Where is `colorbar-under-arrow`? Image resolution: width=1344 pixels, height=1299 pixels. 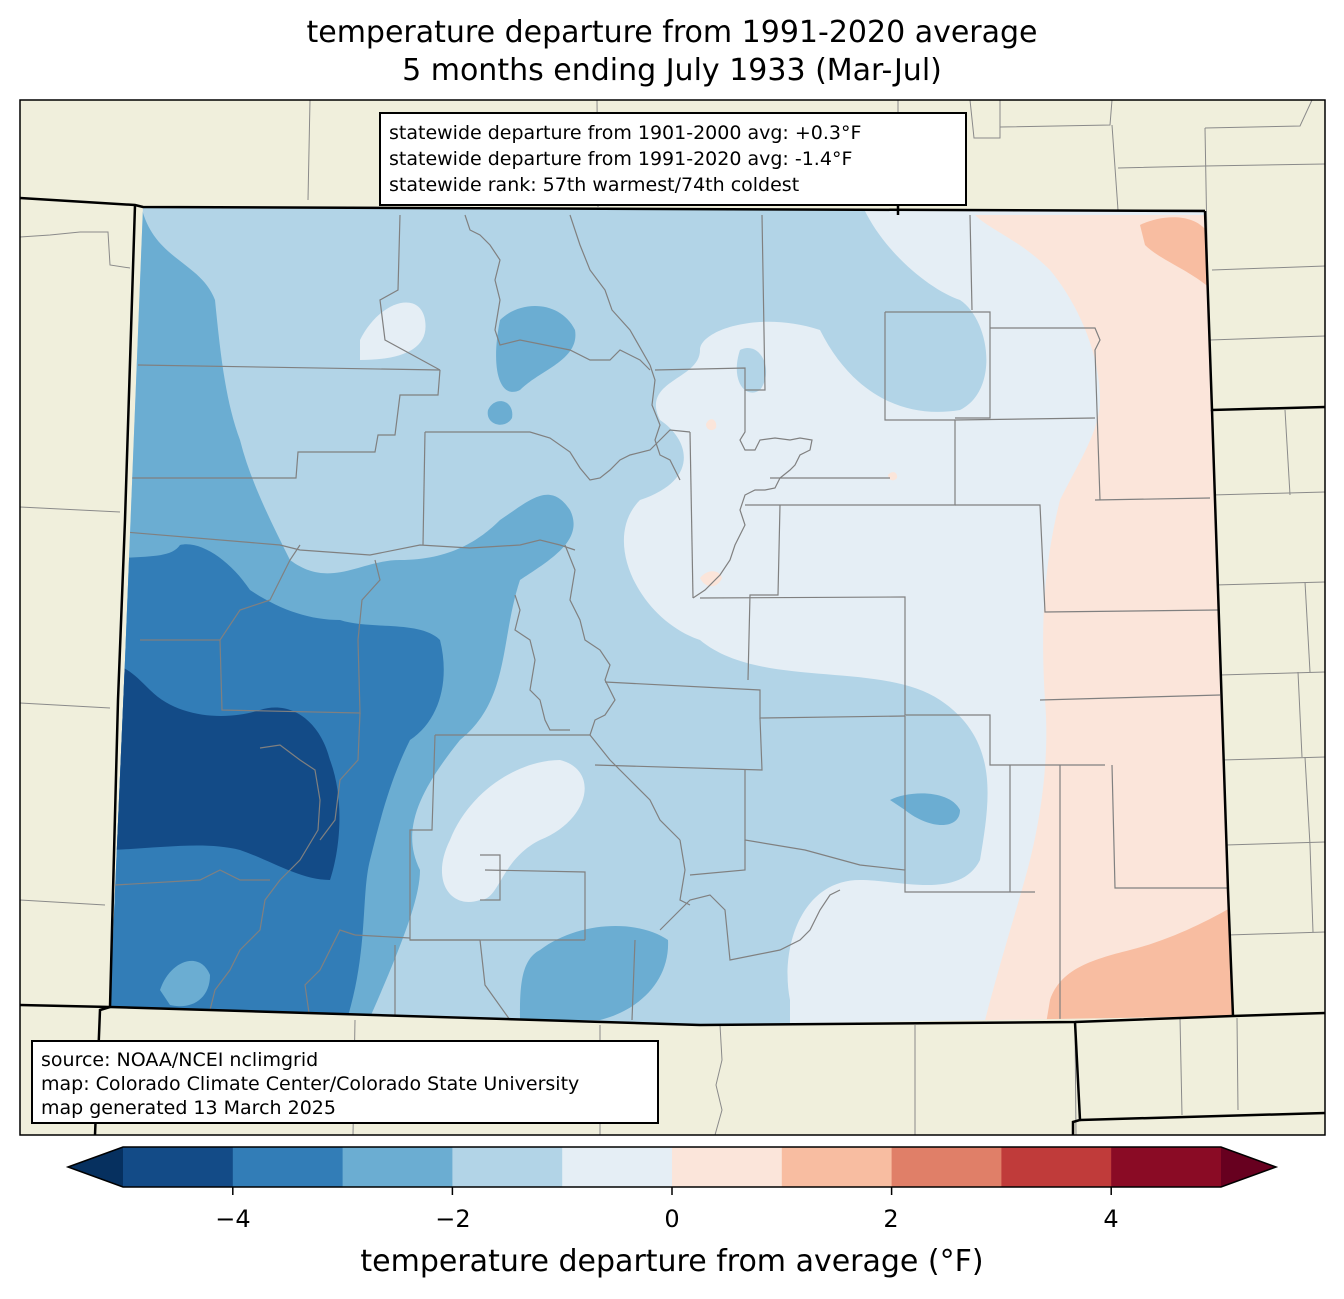 colorbar-under-arrow is located at coordinates (95, 1167).